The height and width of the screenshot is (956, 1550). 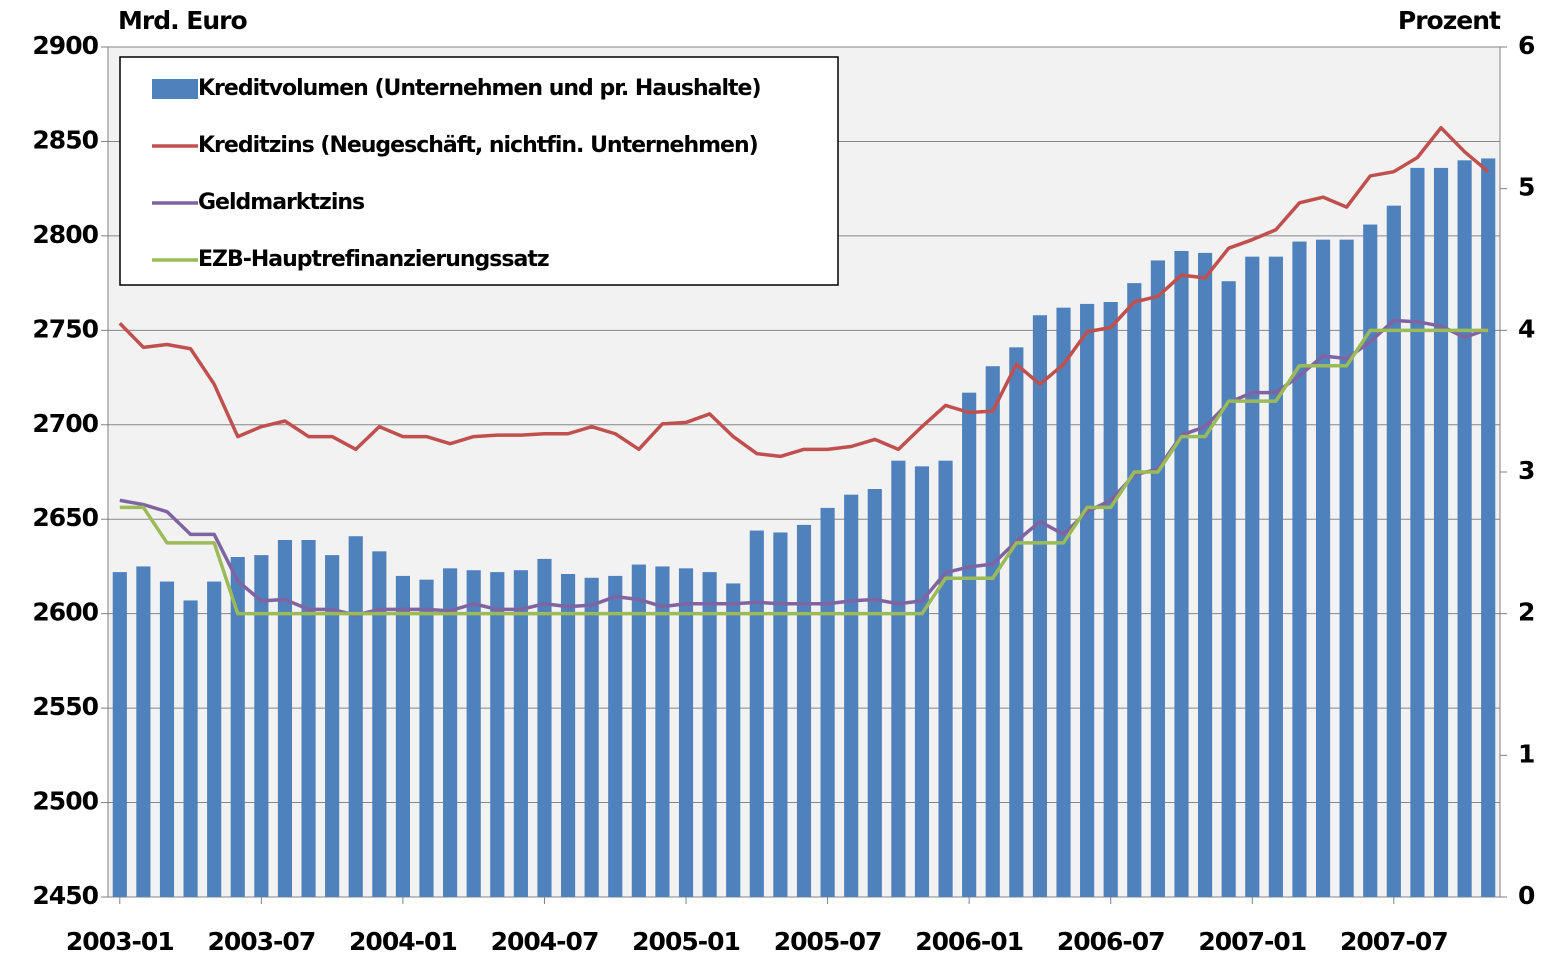 What do you see at coordinates (373, 259) in the screenshot?
I see `legend-label: EZB-Hauptrefinanzierungssatz` at bounding box center [373, 259].